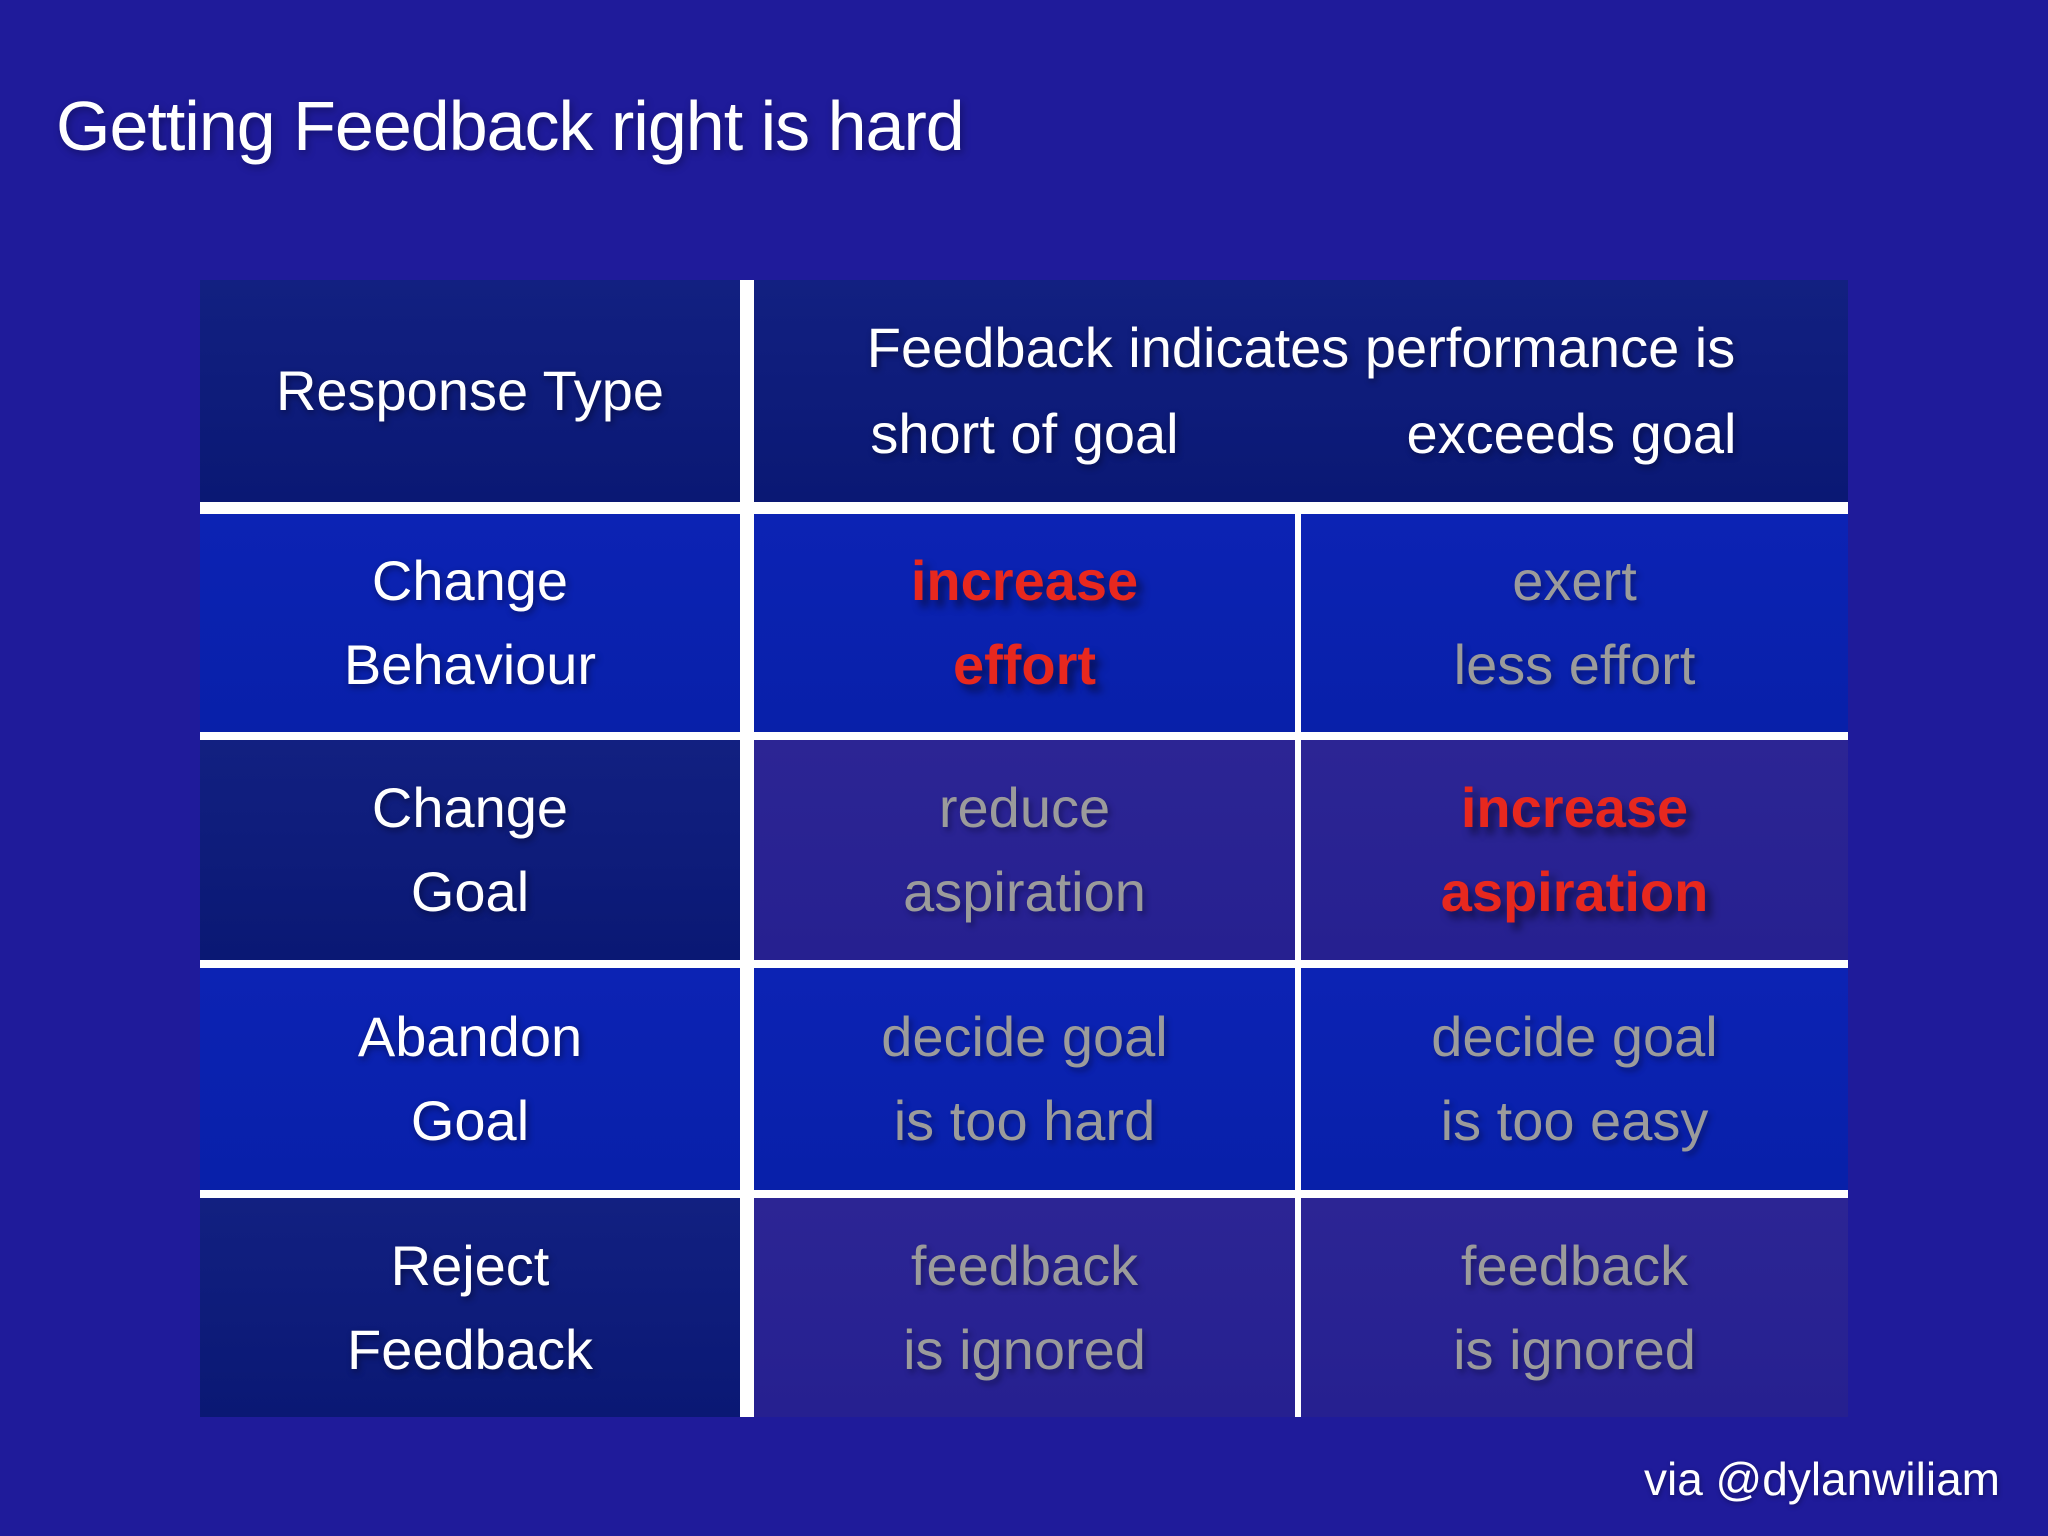  Describe the element at coordinates (1574, 623) in the screenshot. I see `cell-change-behaviour-exceeds-goal: exert less effort` at that location.